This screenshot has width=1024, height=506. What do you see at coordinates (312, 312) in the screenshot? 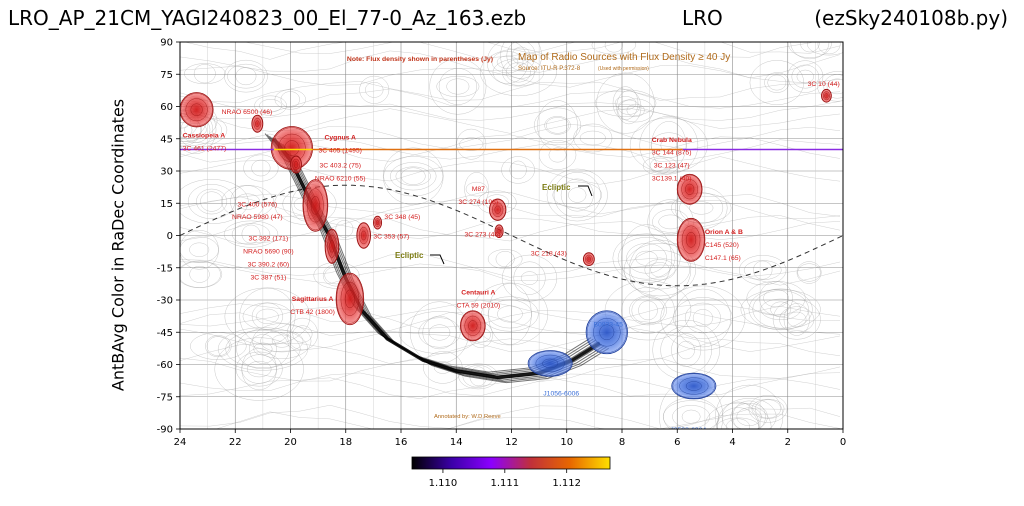
I see `source-label: CTB 42 (1800)` at bounding box center [312, 312].